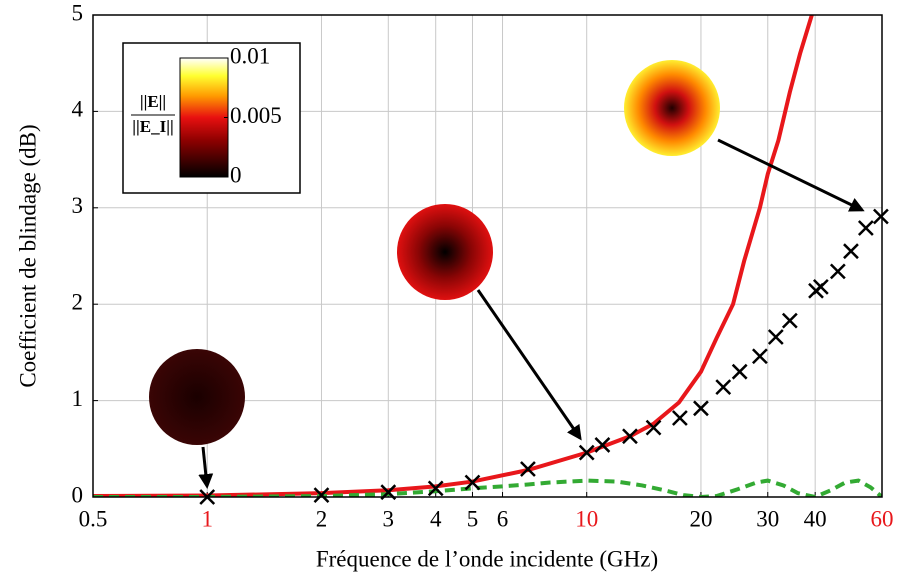  What do you see at coordinates (473, 518) in the screenshot?
I see `x-tick-label: 5` at bounding box center [473, 518].